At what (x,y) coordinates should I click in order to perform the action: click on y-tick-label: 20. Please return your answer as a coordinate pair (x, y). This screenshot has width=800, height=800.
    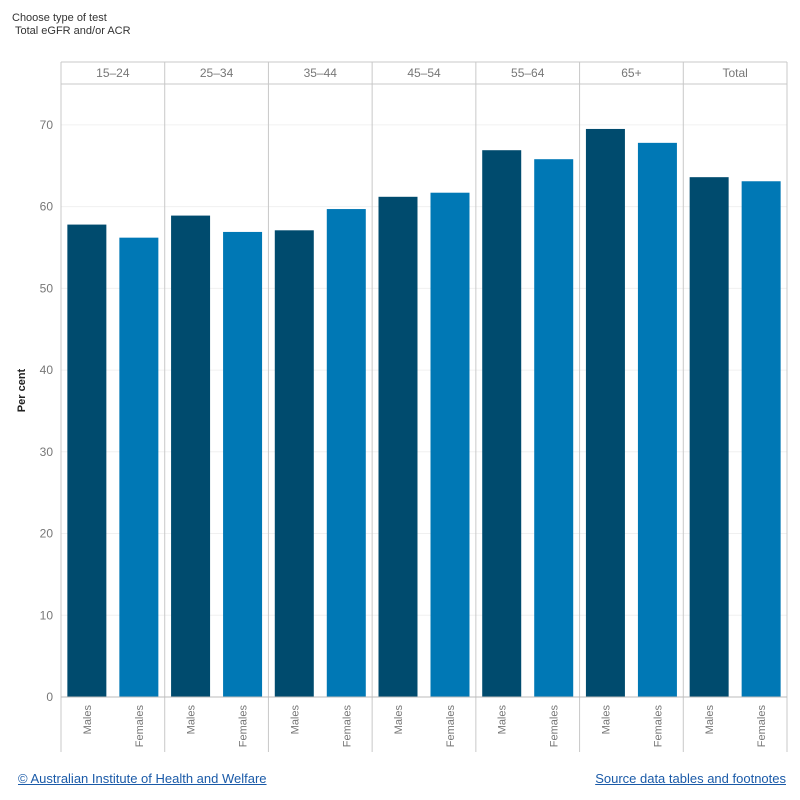
    Looking at the image, I should click on (47, 534).